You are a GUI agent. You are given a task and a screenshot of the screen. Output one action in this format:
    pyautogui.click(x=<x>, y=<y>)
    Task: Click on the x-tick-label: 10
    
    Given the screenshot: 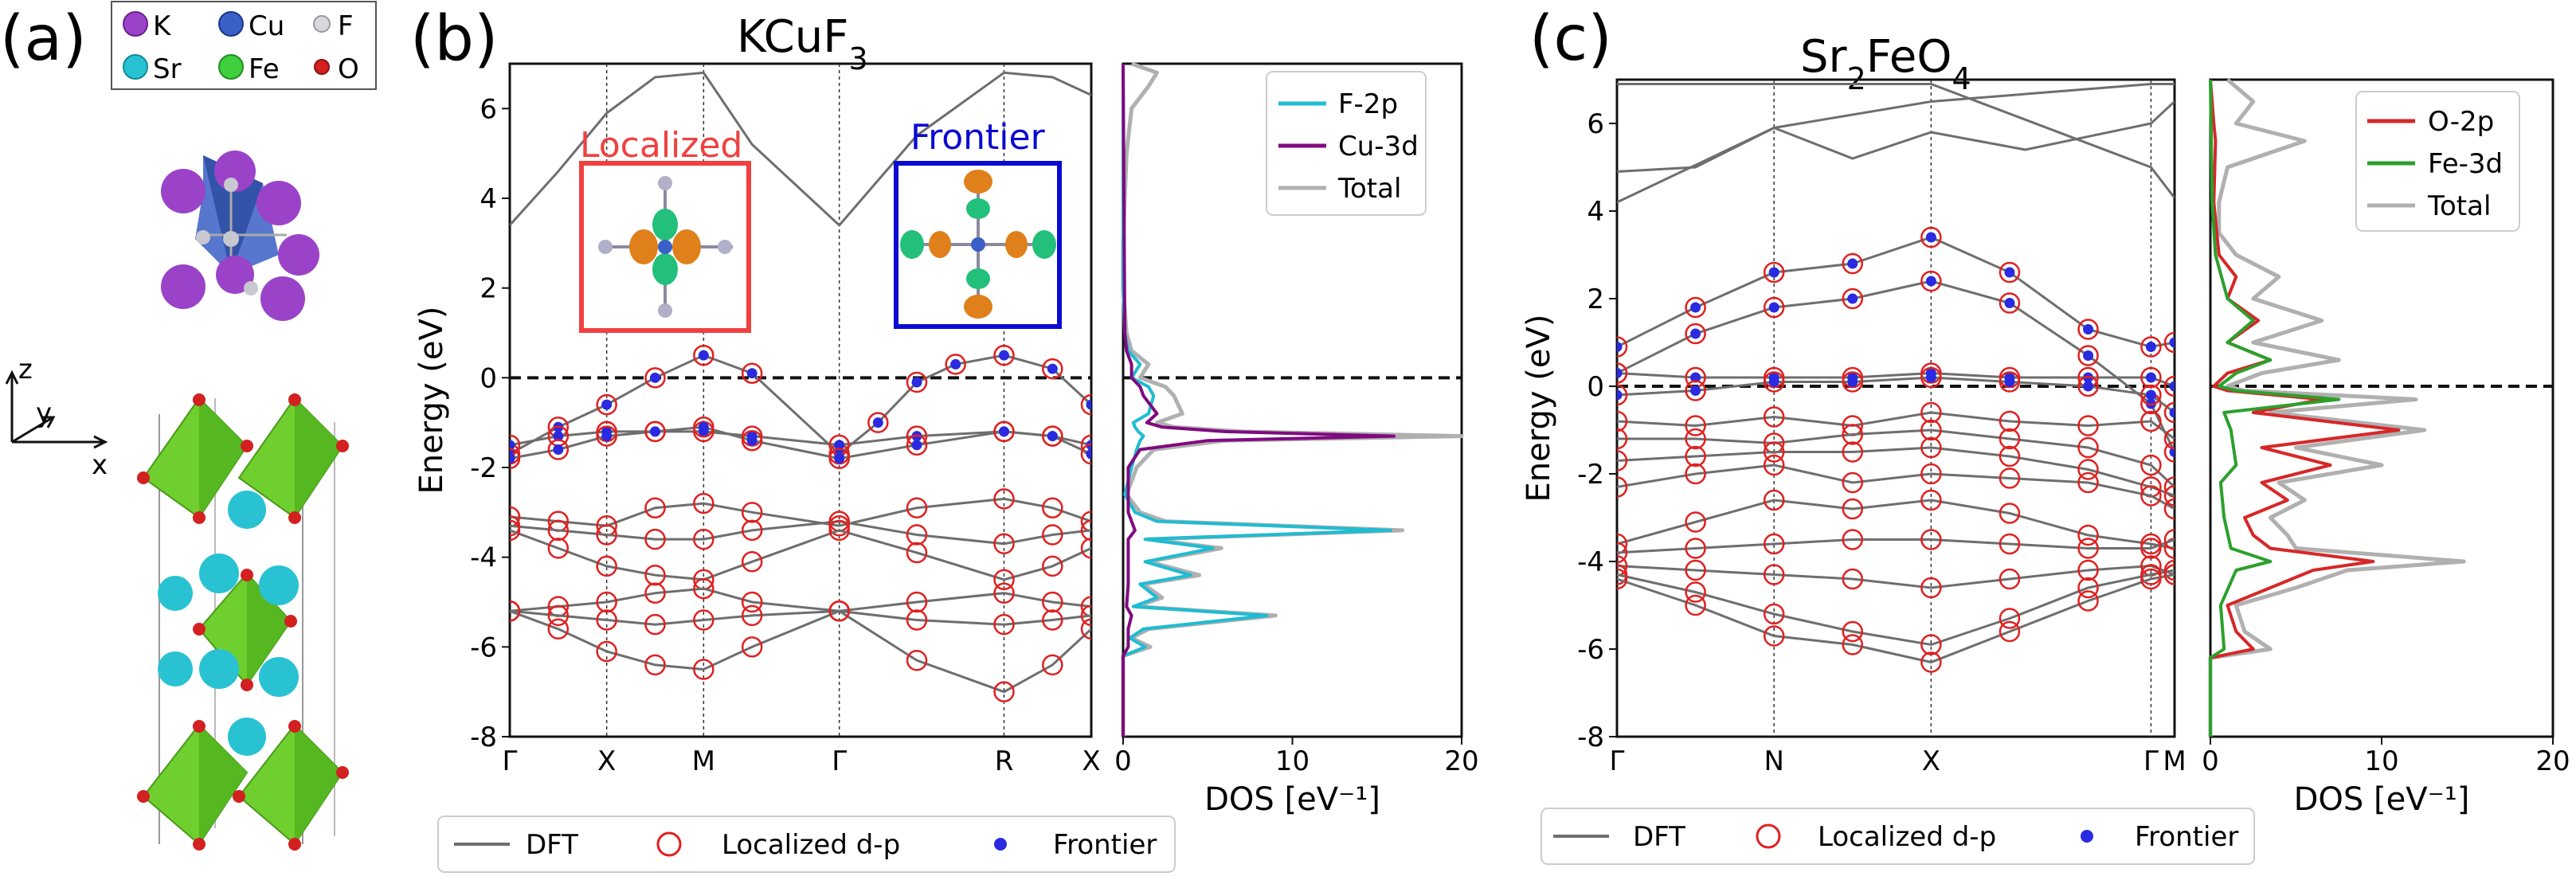 What is the action you would take?
    pyautogui.click(x=2381, y=761)
    